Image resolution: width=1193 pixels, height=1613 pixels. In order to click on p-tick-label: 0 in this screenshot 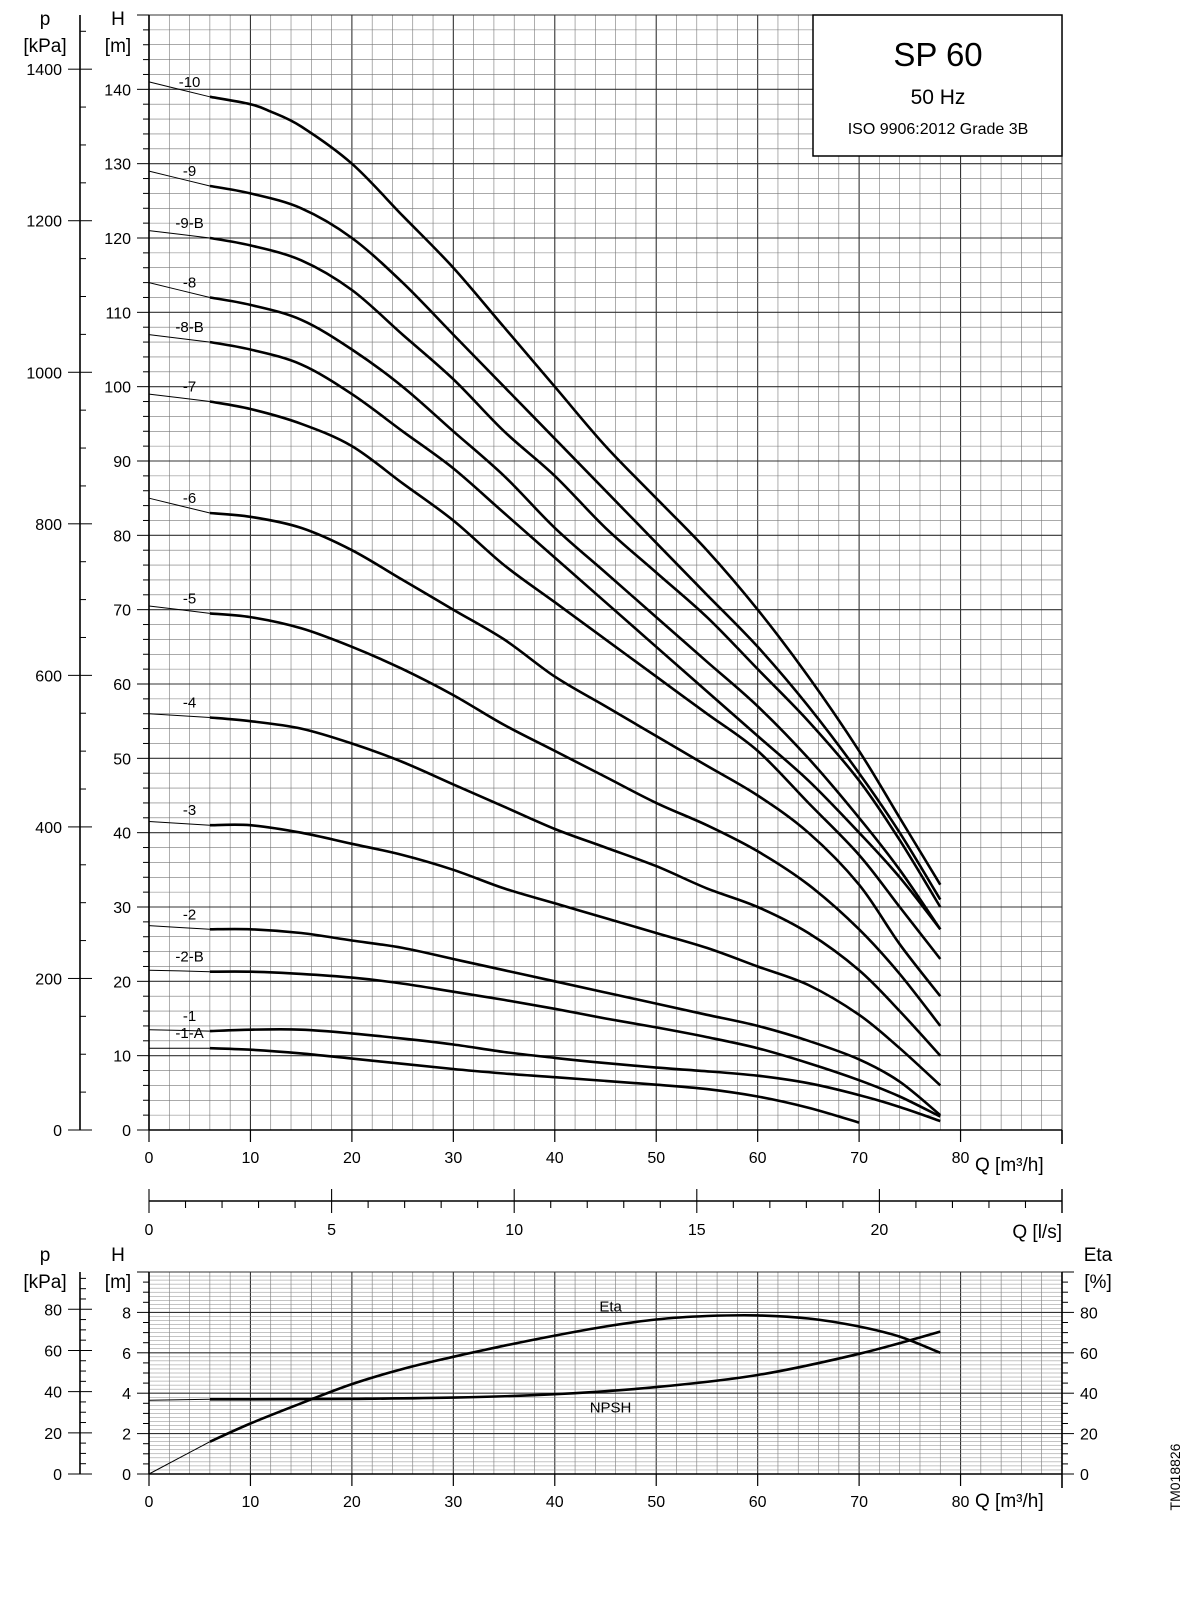, I will do `click(57, 1131)`.